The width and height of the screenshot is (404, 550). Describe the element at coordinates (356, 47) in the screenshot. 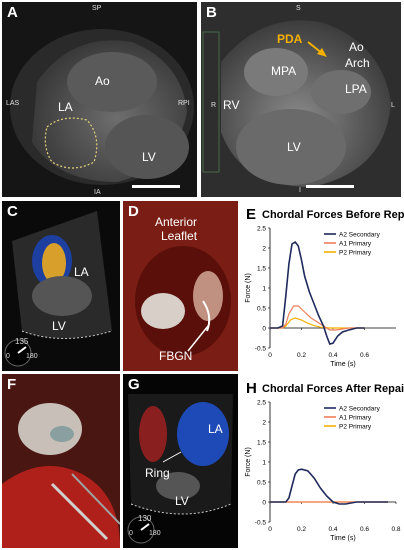

I see `label-ao-arch-1: Ao` at that location.